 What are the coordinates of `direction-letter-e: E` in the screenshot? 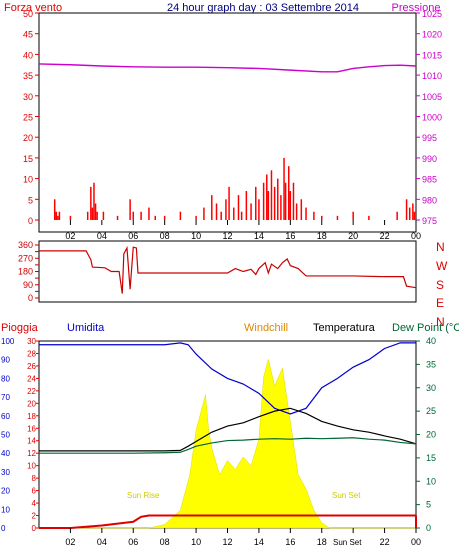 It's located at (440, 303).